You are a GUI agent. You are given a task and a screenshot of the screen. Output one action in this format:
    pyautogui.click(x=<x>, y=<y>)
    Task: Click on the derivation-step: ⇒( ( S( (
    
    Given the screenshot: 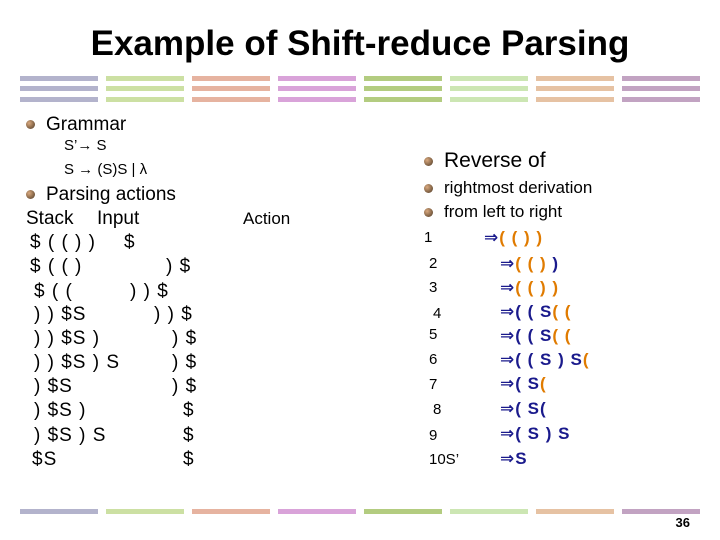 What is the action you would take?
    pyautogui.click(x=535, y=336)
    